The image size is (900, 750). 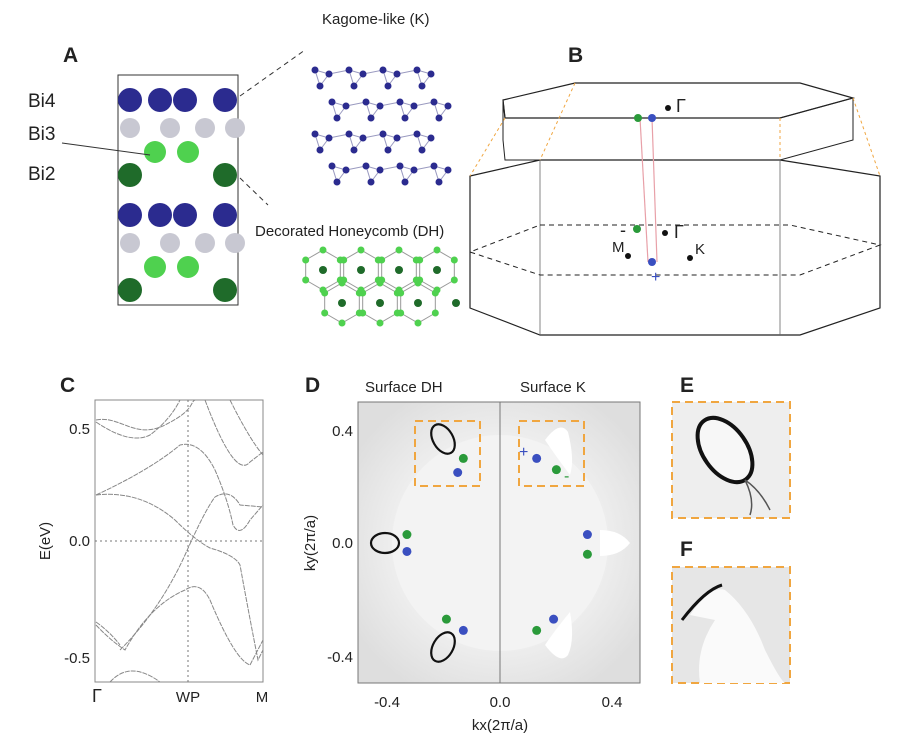 I want to click on c-ytick: 0.0, so click(x=79, y=541).